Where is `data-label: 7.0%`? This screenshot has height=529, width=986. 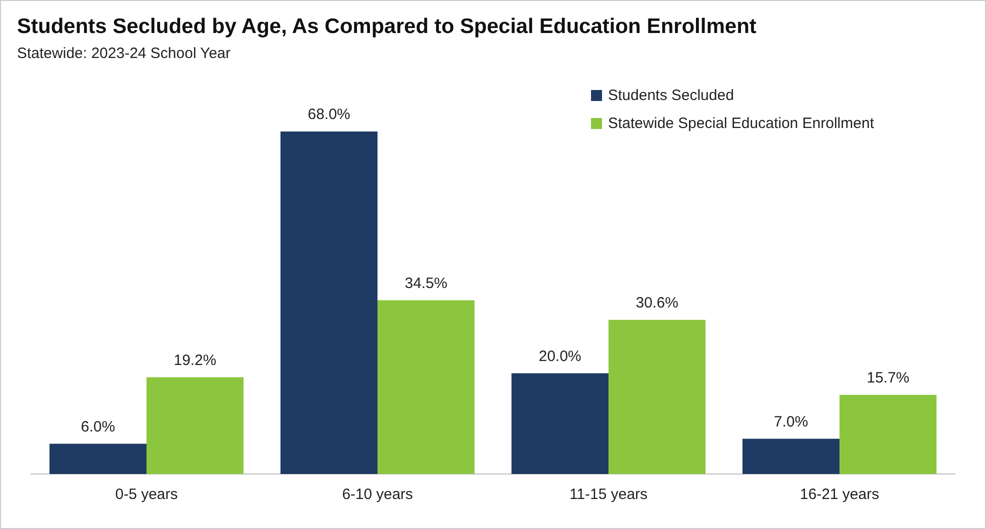 data-label: 7.0% is located at coordinates (791, 421).